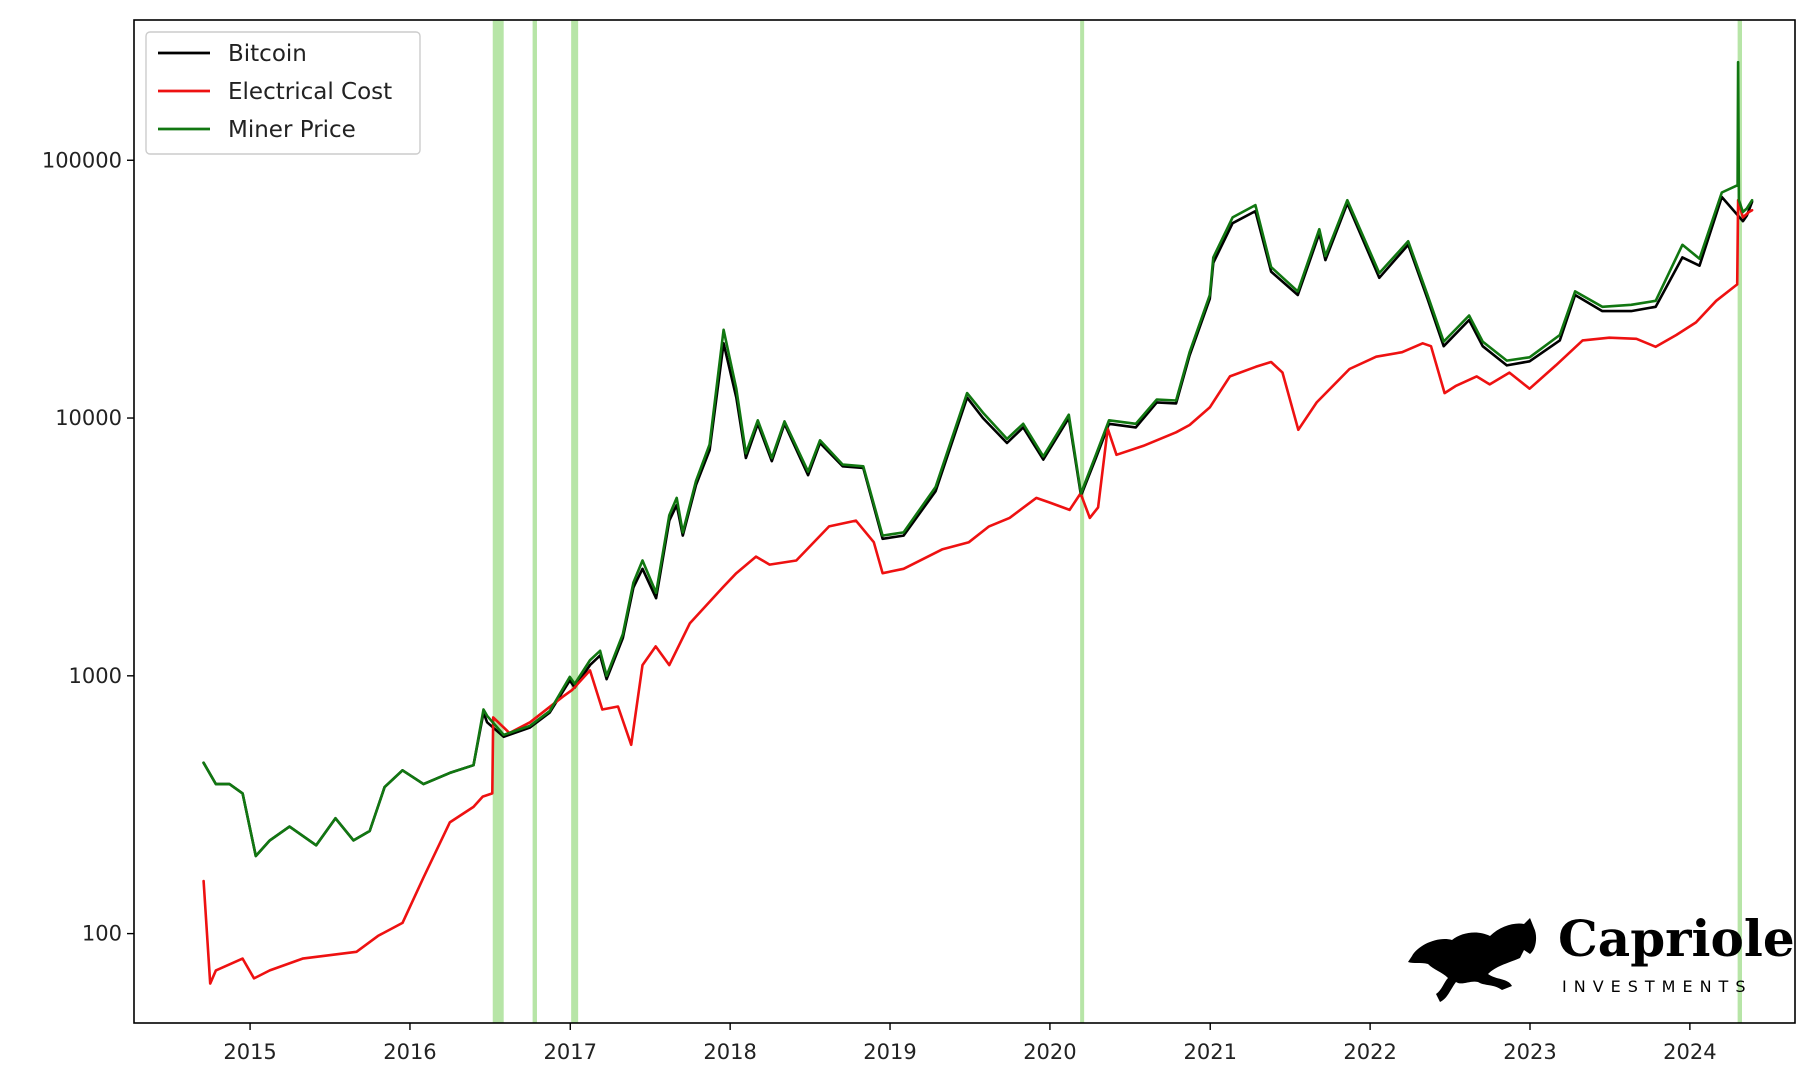  Describe the element at coordinates (729, 1052) in the screenshot. I see `x-tick-label: 2018` at that location.